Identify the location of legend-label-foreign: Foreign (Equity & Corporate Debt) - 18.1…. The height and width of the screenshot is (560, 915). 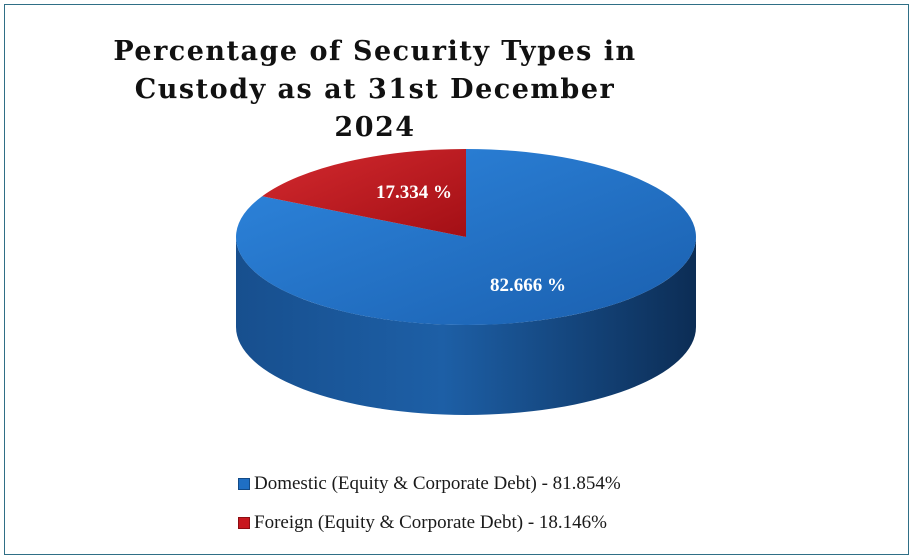
(431, 522).